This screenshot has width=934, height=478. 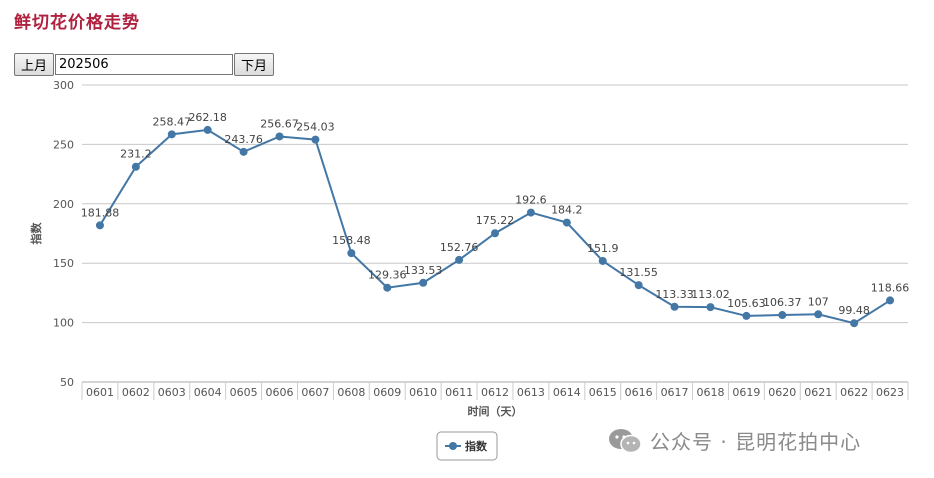 What do you see at coordinates (567, 210) in the screenshot?
I see `data-label: 184.2` at bounding box center [567, 210].